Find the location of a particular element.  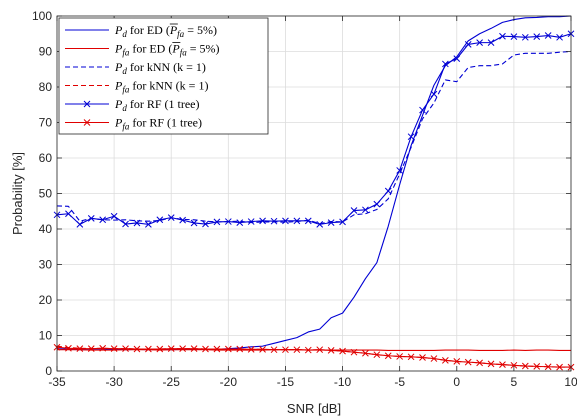

x-tick-label: -20 is located at coordinates (229, 382).